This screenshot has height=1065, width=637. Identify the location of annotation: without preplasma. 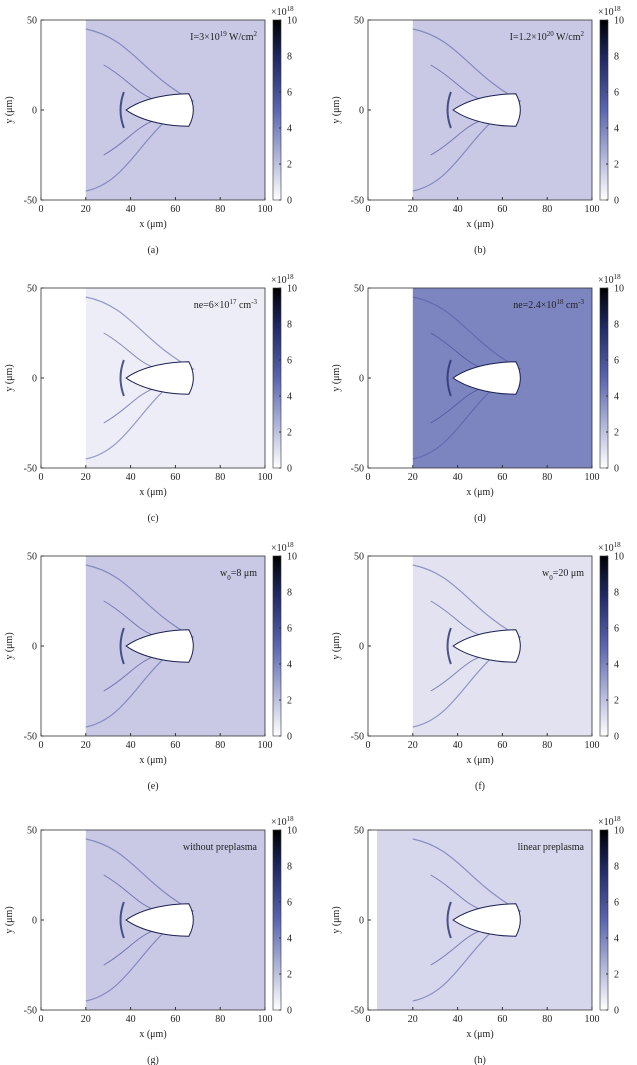
(220, 847).